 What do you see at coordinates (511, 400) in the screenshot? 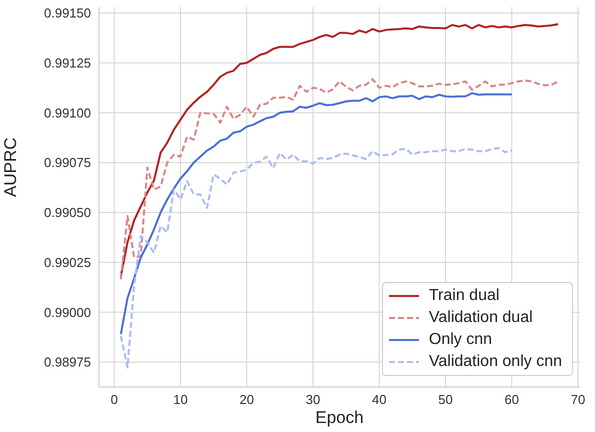
I see `x-tick-label: 60` at bounding box center [511, 400].